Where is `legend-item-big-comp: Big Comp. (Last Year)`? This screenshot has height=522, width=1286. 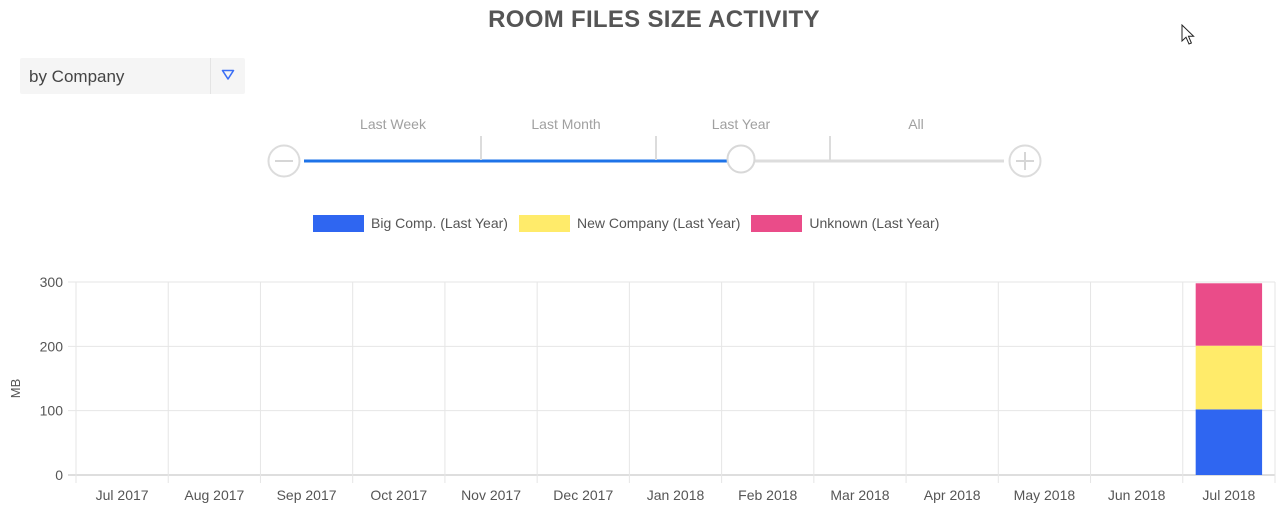 legend-item-big-comp: Big Comp. (Last Year) is located at coordinates (410, 223).